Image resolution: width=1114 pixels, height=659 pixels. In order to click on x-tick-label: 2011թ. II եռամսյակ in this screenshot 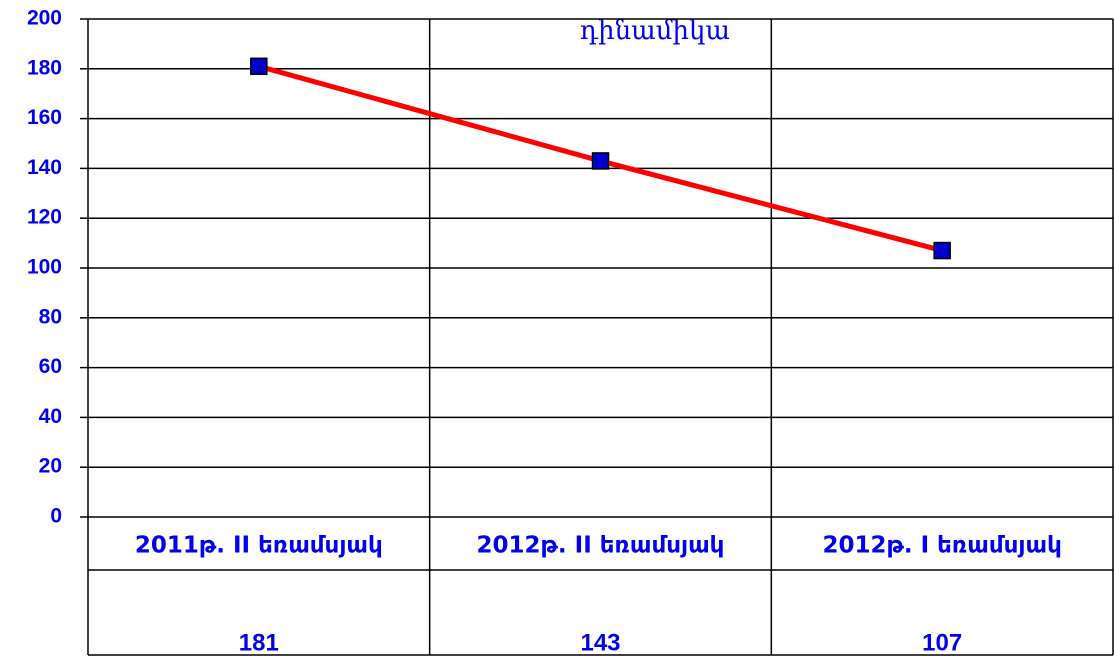, I will do `click(259, 546)`.